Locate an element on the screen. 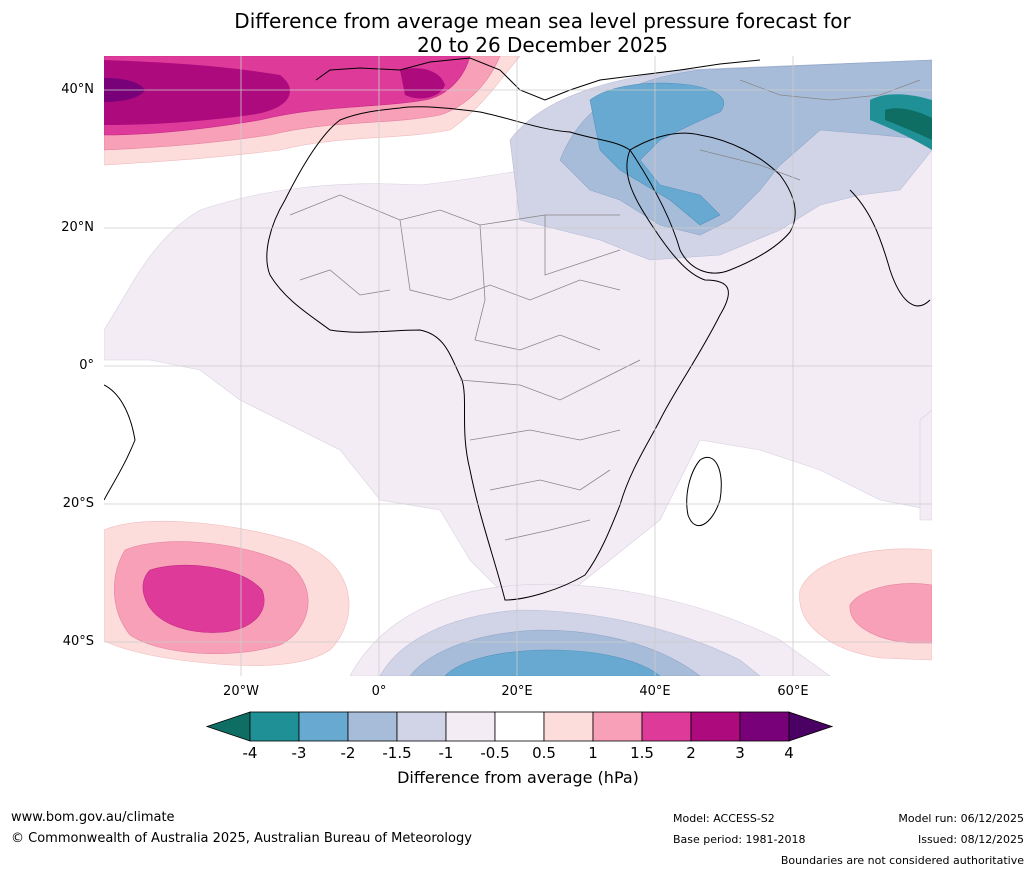 This screenshot has width=1035, height=873. map-title-line-2: 20 to 26 December 2025 is located at coordinates (542, 45).